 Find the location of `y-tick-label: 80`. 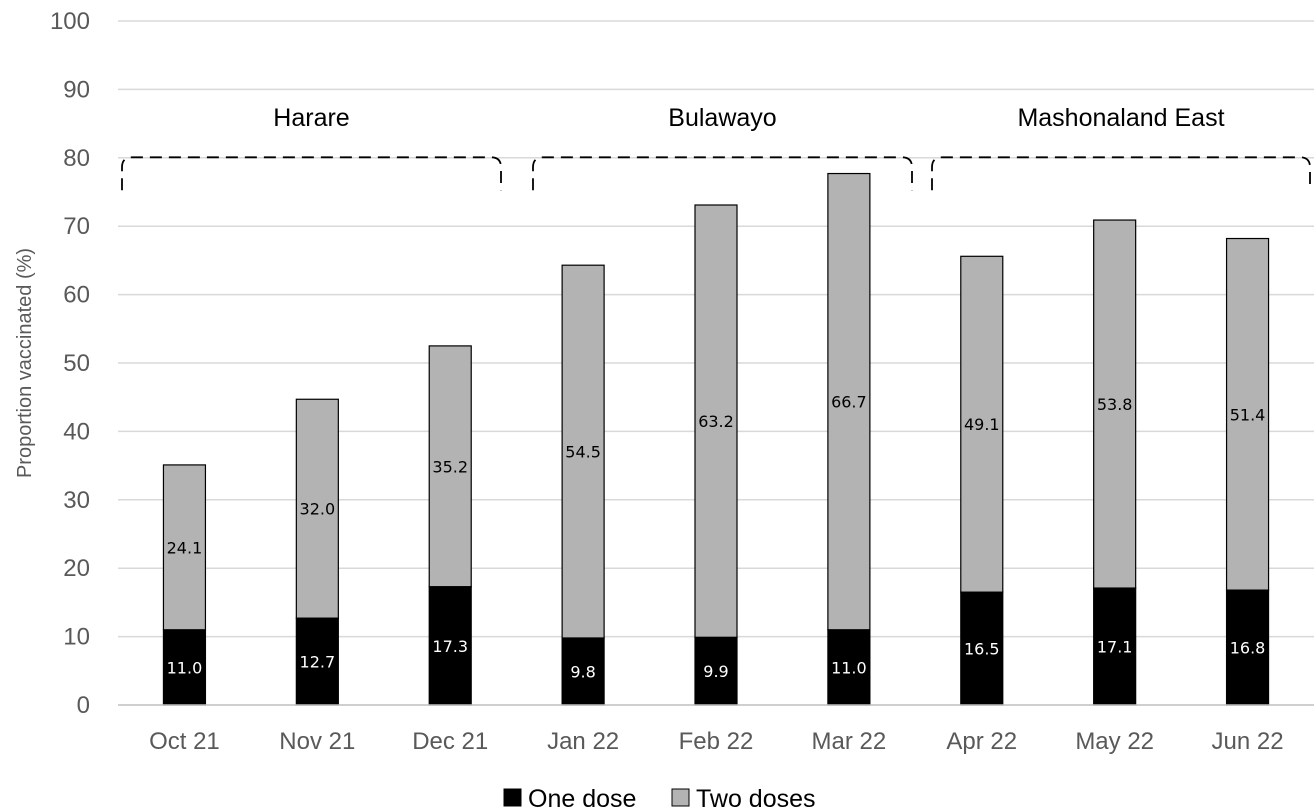

y-tick-label: 80 is located at coordinates (76, 158).